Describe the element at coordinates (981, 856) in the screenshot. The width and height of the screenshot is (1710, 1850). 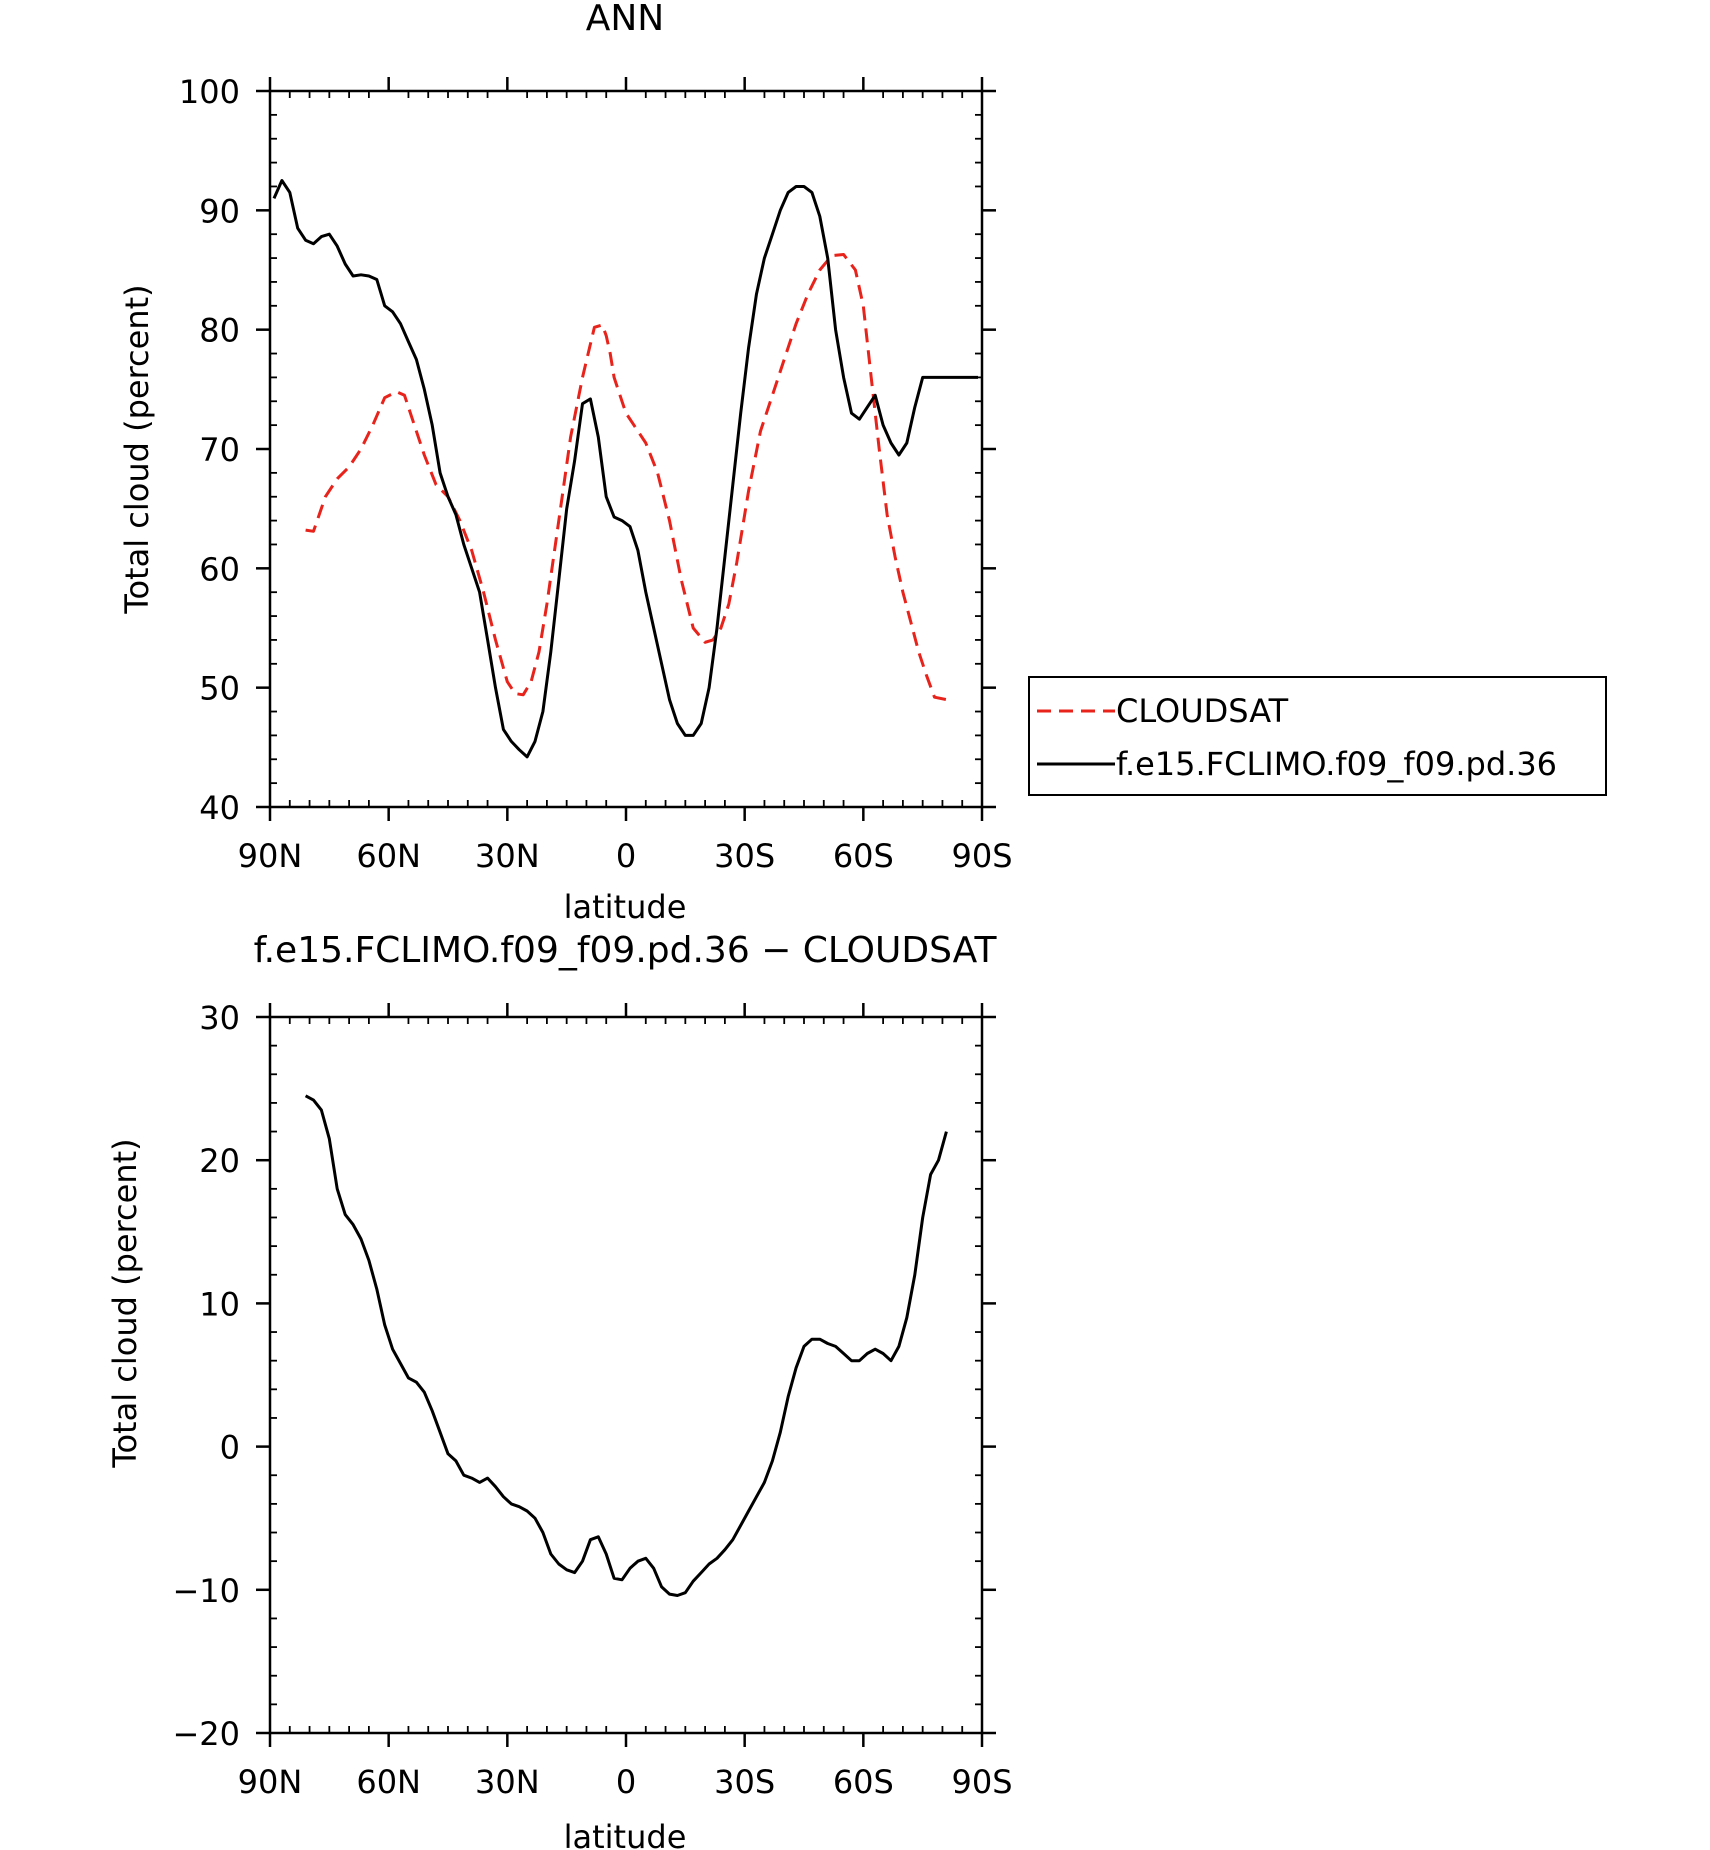
I see `top-x-tick-label: 90S` at that location.